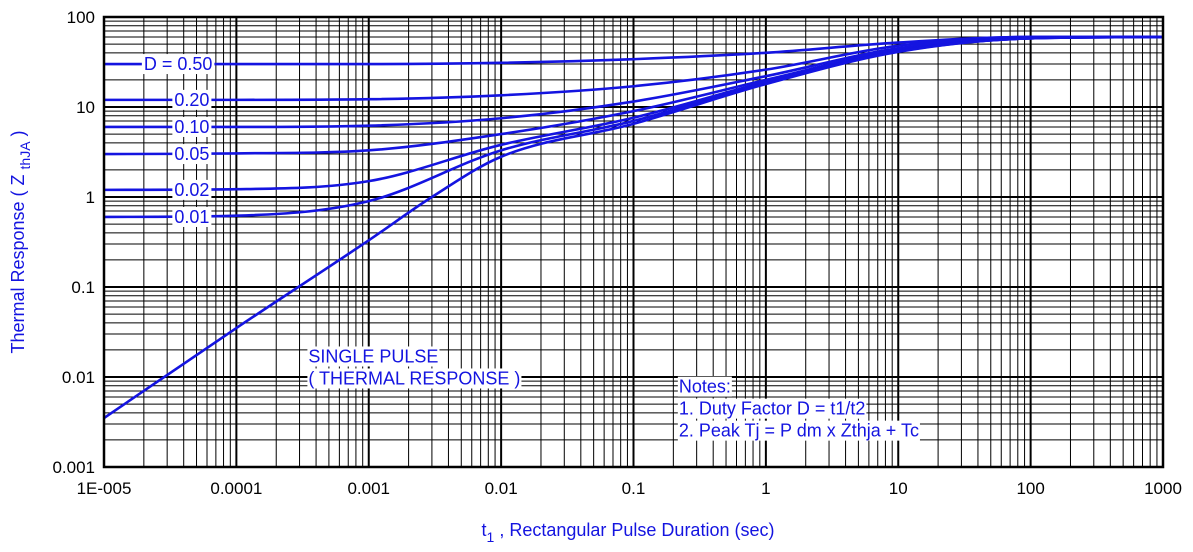  Describe the element at coordinates (90, 197) in the screenshot. I see `y-tick-label: 1` at that location.